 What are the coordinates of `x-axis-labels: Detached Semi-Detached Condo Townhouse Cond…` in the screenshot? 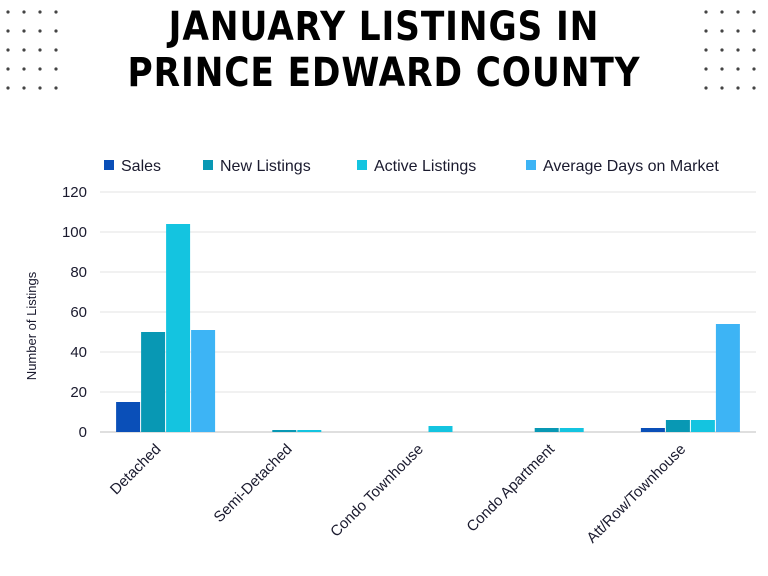 It's located at (398, 493).